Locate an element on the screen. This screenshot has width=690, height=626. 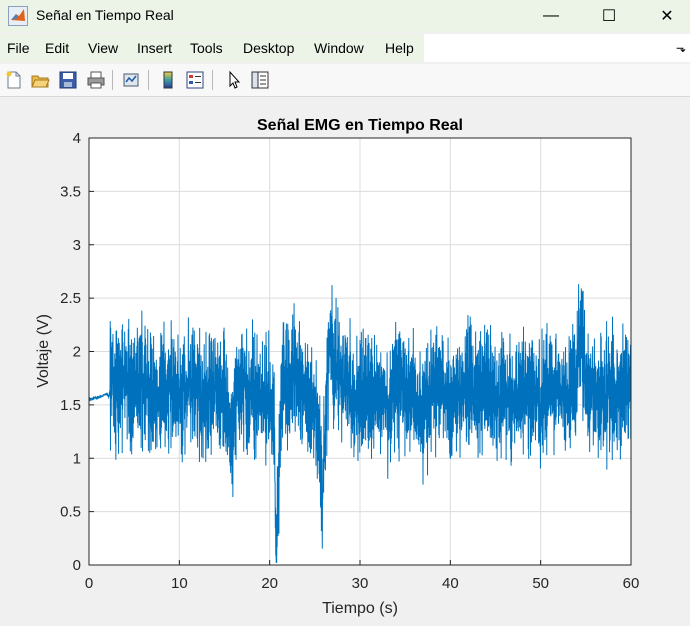
y-tick-label: 1 is located at coordinates (77, 458).